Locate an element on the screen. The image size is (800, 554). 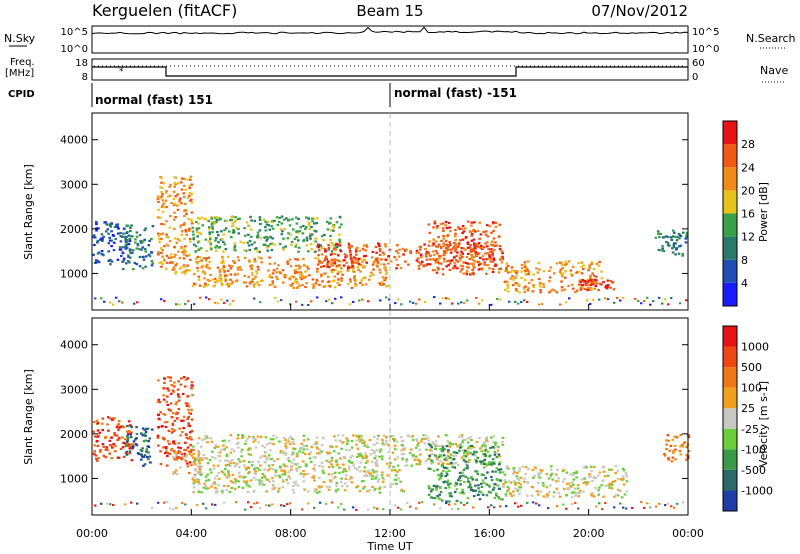
power-colorbar-tick: 16 is located at coordinates (748, 214).